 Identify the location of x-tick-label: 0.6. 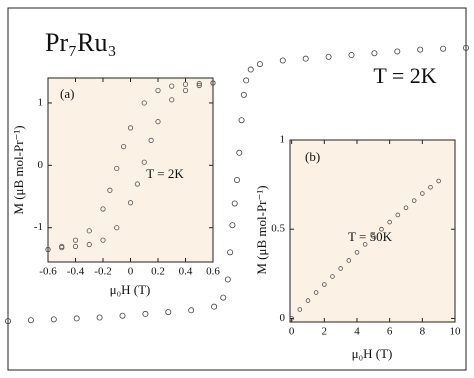
(213, 272).